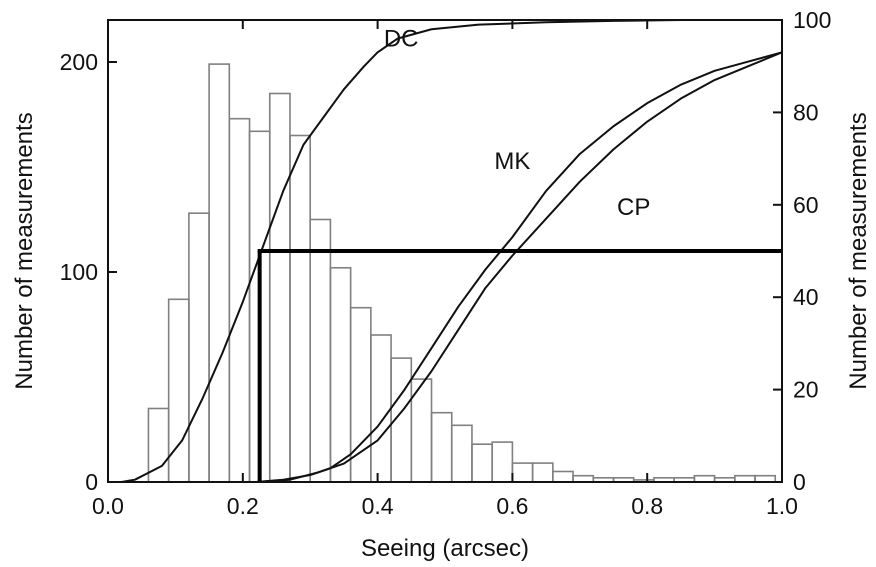  I want to click on curve-label-cp: CP, so click(633, 207).